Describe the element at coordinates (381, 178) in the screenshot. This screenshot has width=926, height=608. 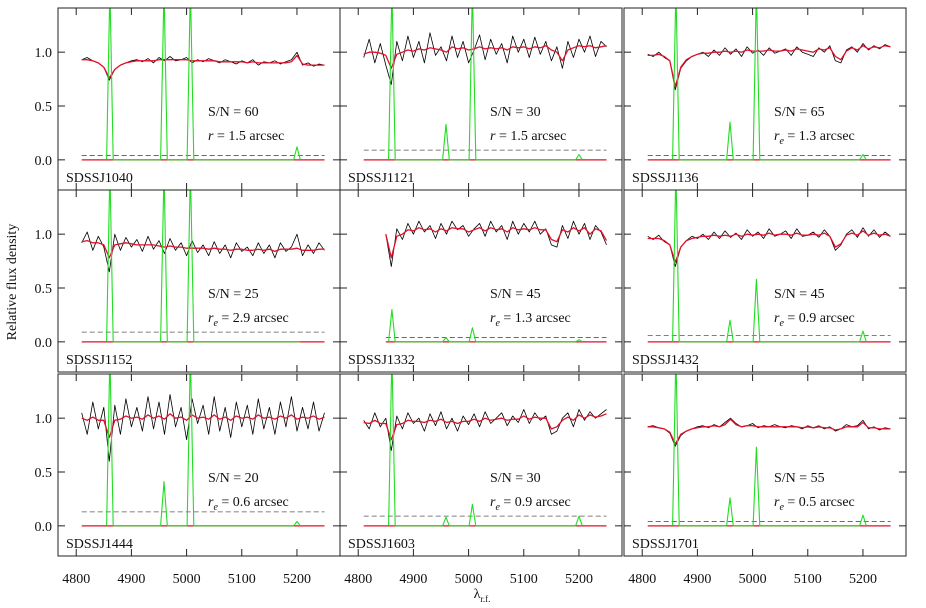
I see `panel-name: SDSSJ1121` at that location.